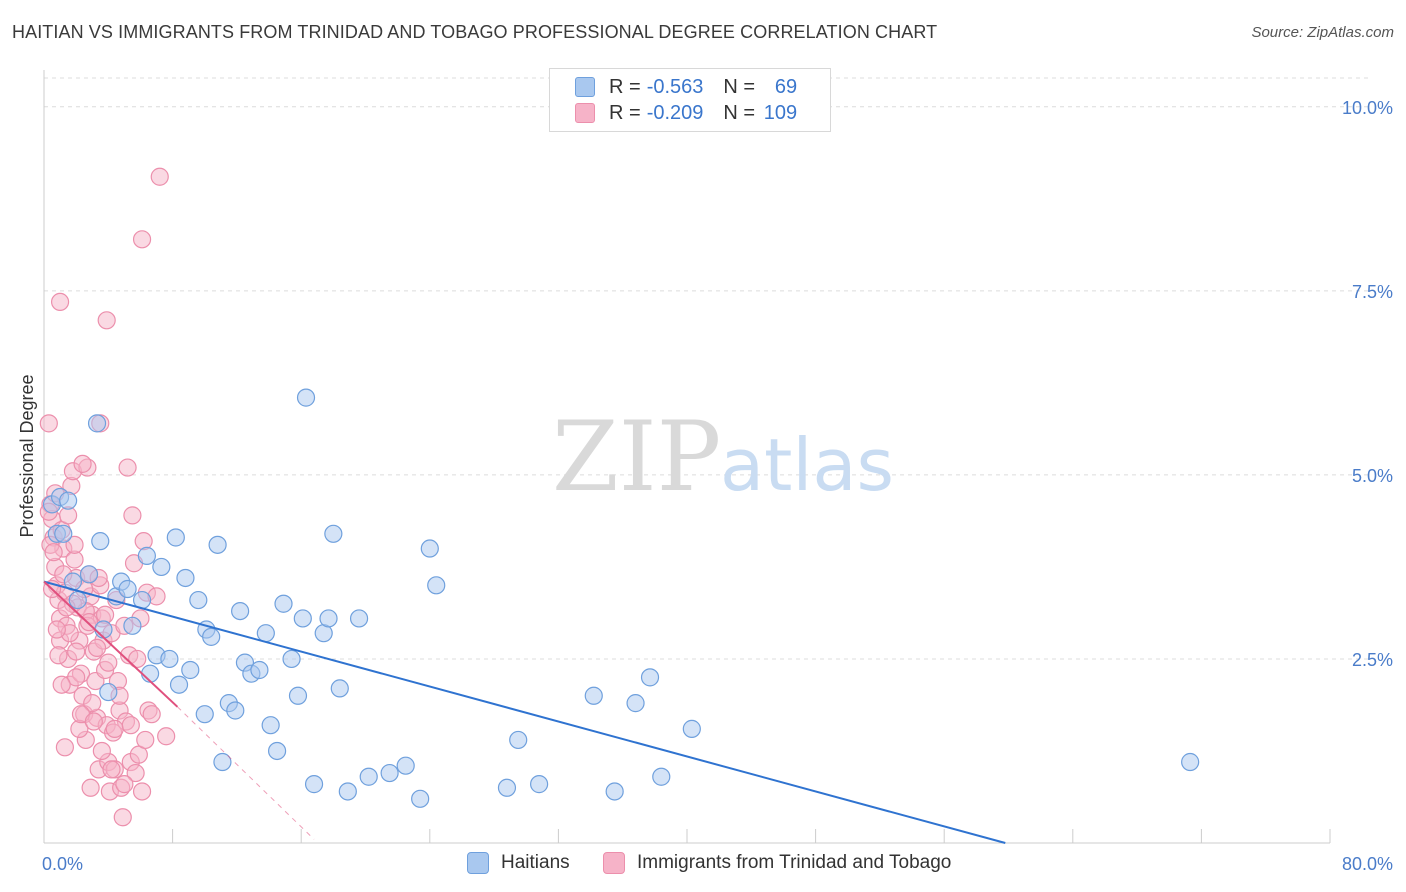 This screenshot has height=892, width=1406. Describe the element at coordinates (478, 863) in the screenshot. I see `legend-swatch-haitians` at that location.